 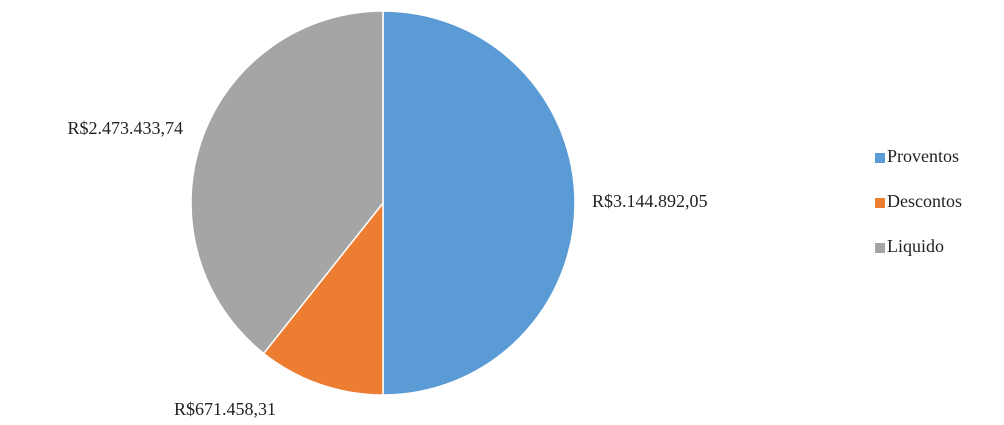 I want to click on pie-slice, so click(x=323, y=298).